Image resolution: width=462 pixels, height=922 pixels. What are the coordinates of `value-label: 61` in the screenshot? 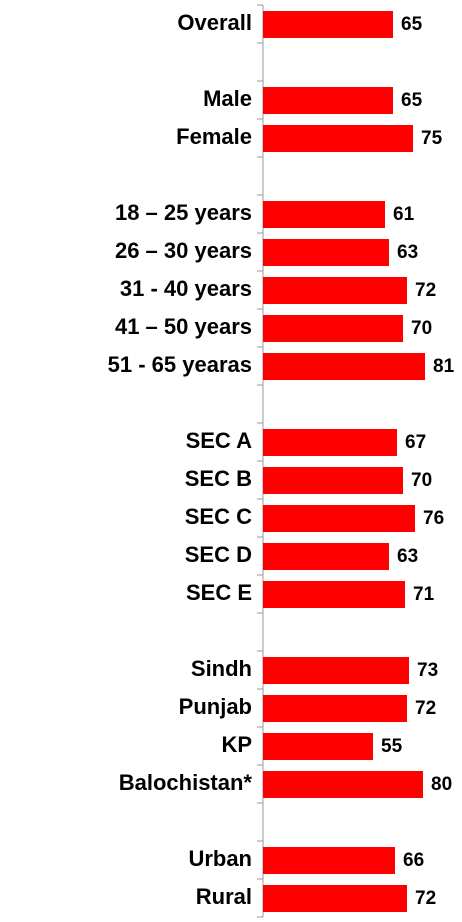 It's located at (404, 214).